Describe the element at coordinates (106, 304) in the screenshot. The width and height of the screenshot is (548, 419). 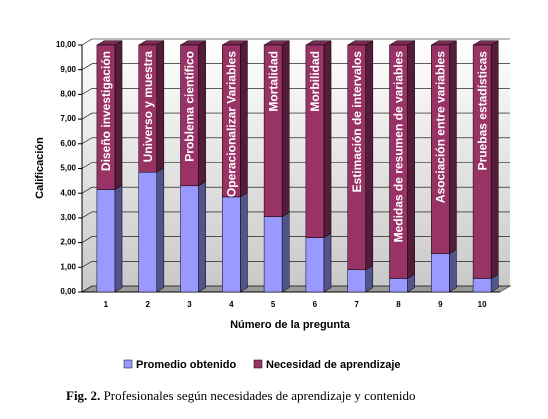
I see `x-tick-label: 1` at that location.